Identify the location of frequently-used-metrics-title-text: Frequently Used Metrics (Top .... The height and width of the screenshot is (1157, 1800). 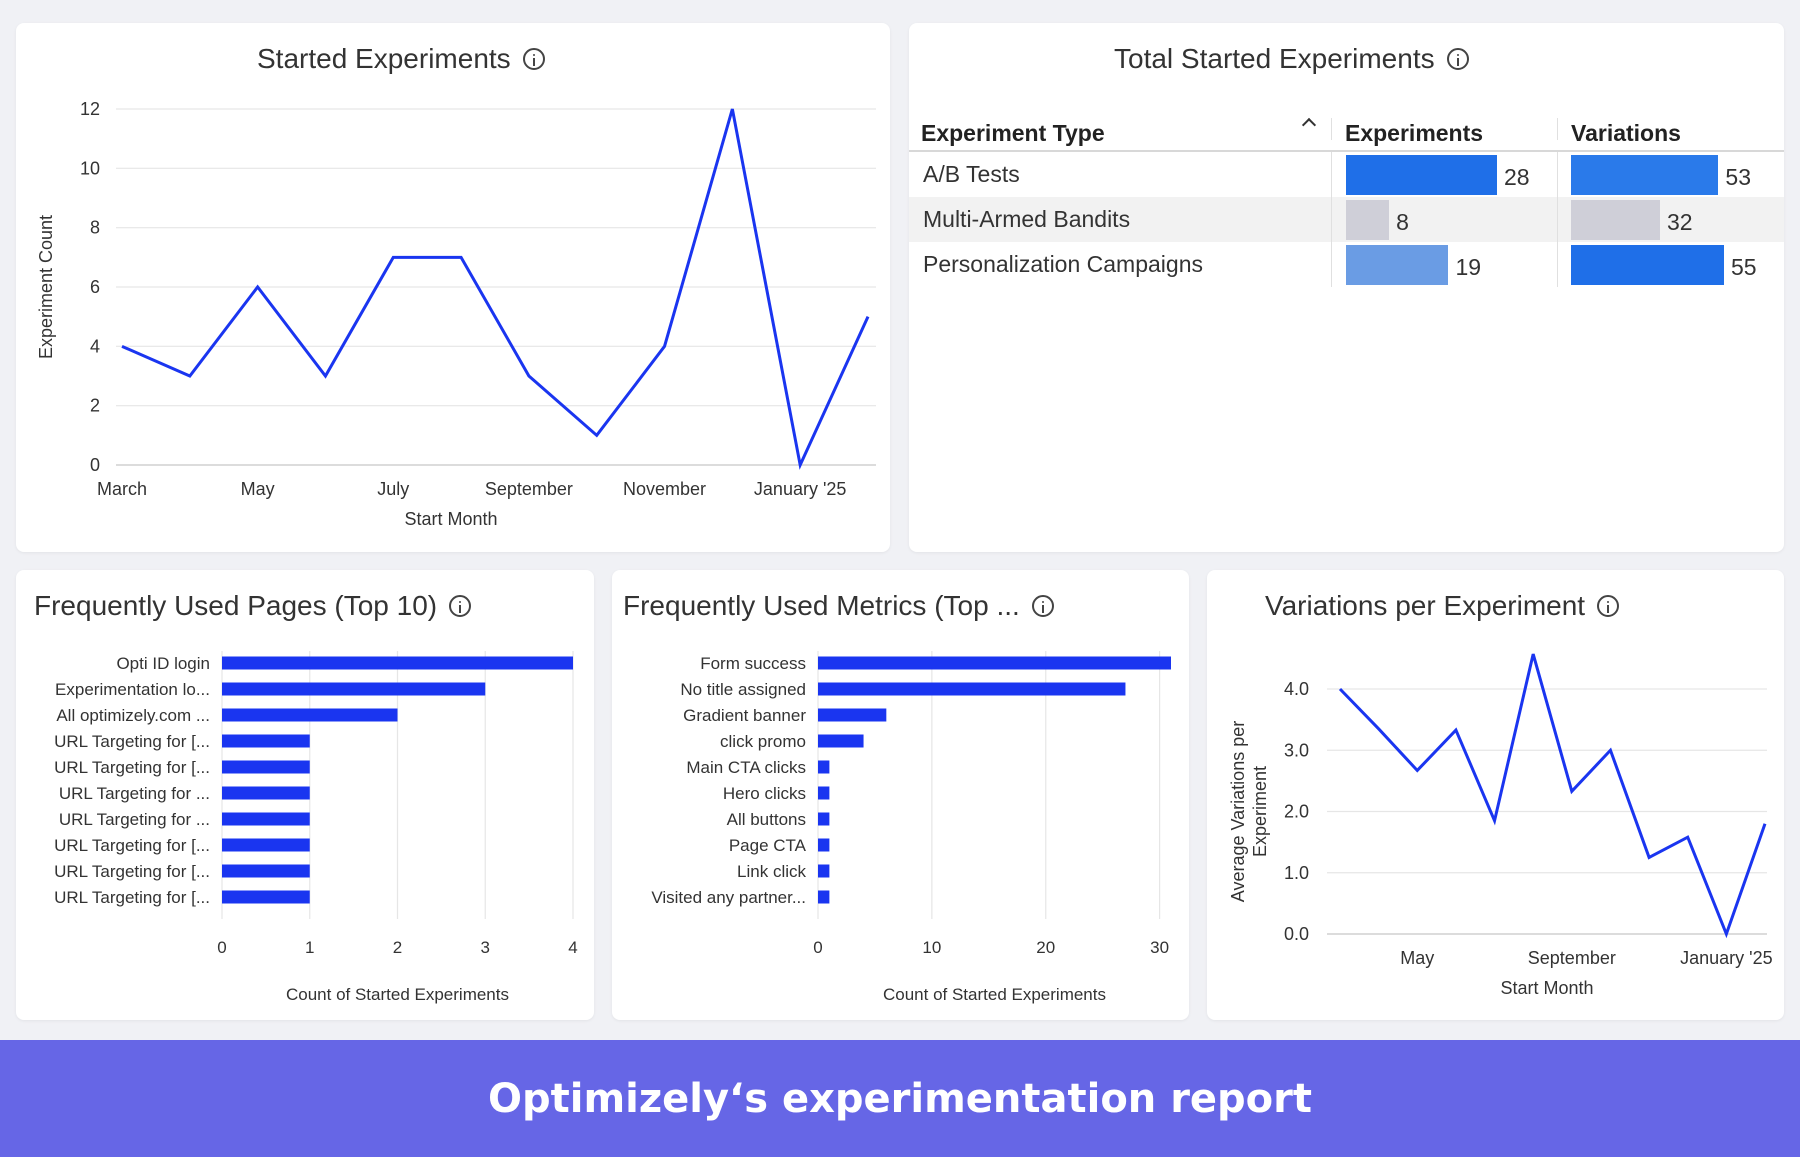
(821, 605).